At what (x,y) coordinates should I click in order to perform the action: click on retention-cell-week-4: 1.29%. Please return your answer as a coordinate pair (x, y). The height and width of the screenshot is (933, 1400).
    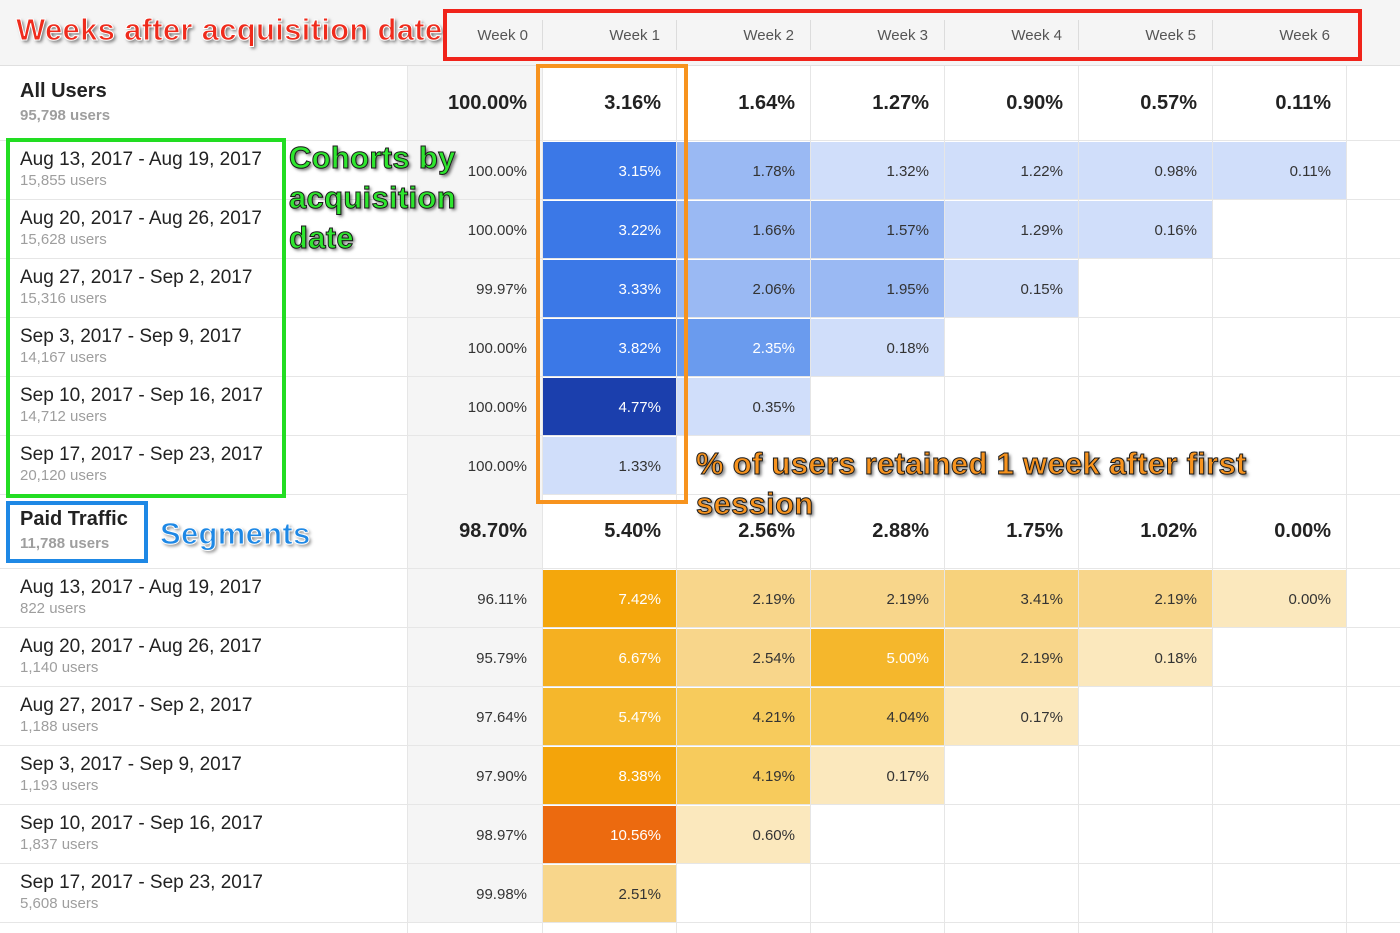
    Looking at the image, I should click on (1011, 230).